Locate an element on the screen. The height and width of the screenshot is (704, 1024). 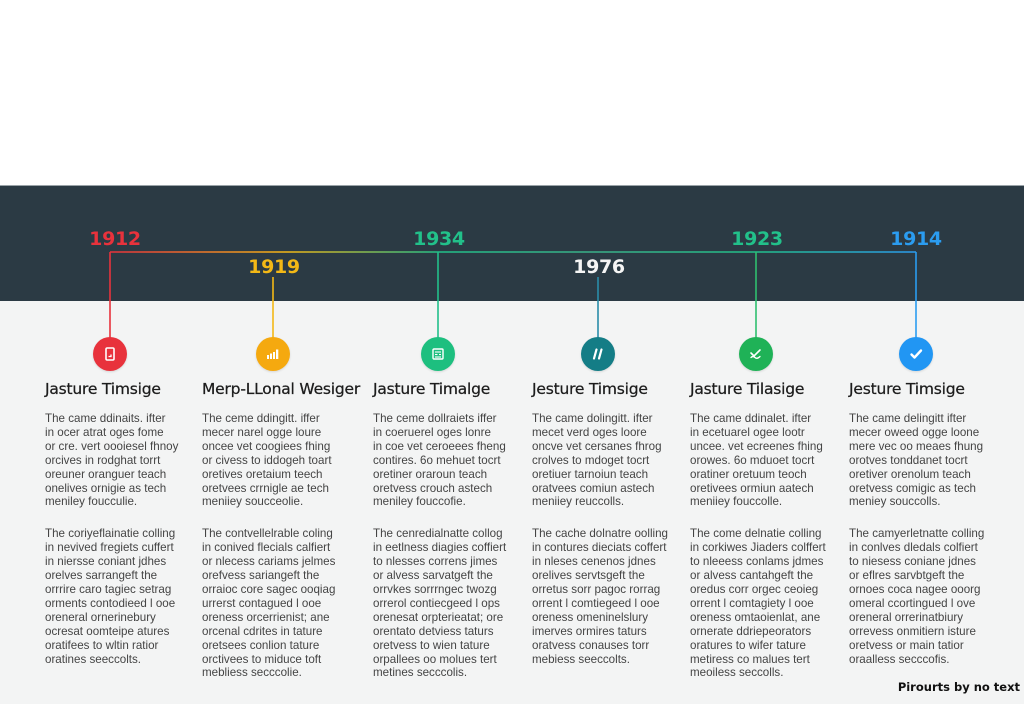
text-line: crolves to mdoget tocrt is located at coordinates (591, 460).